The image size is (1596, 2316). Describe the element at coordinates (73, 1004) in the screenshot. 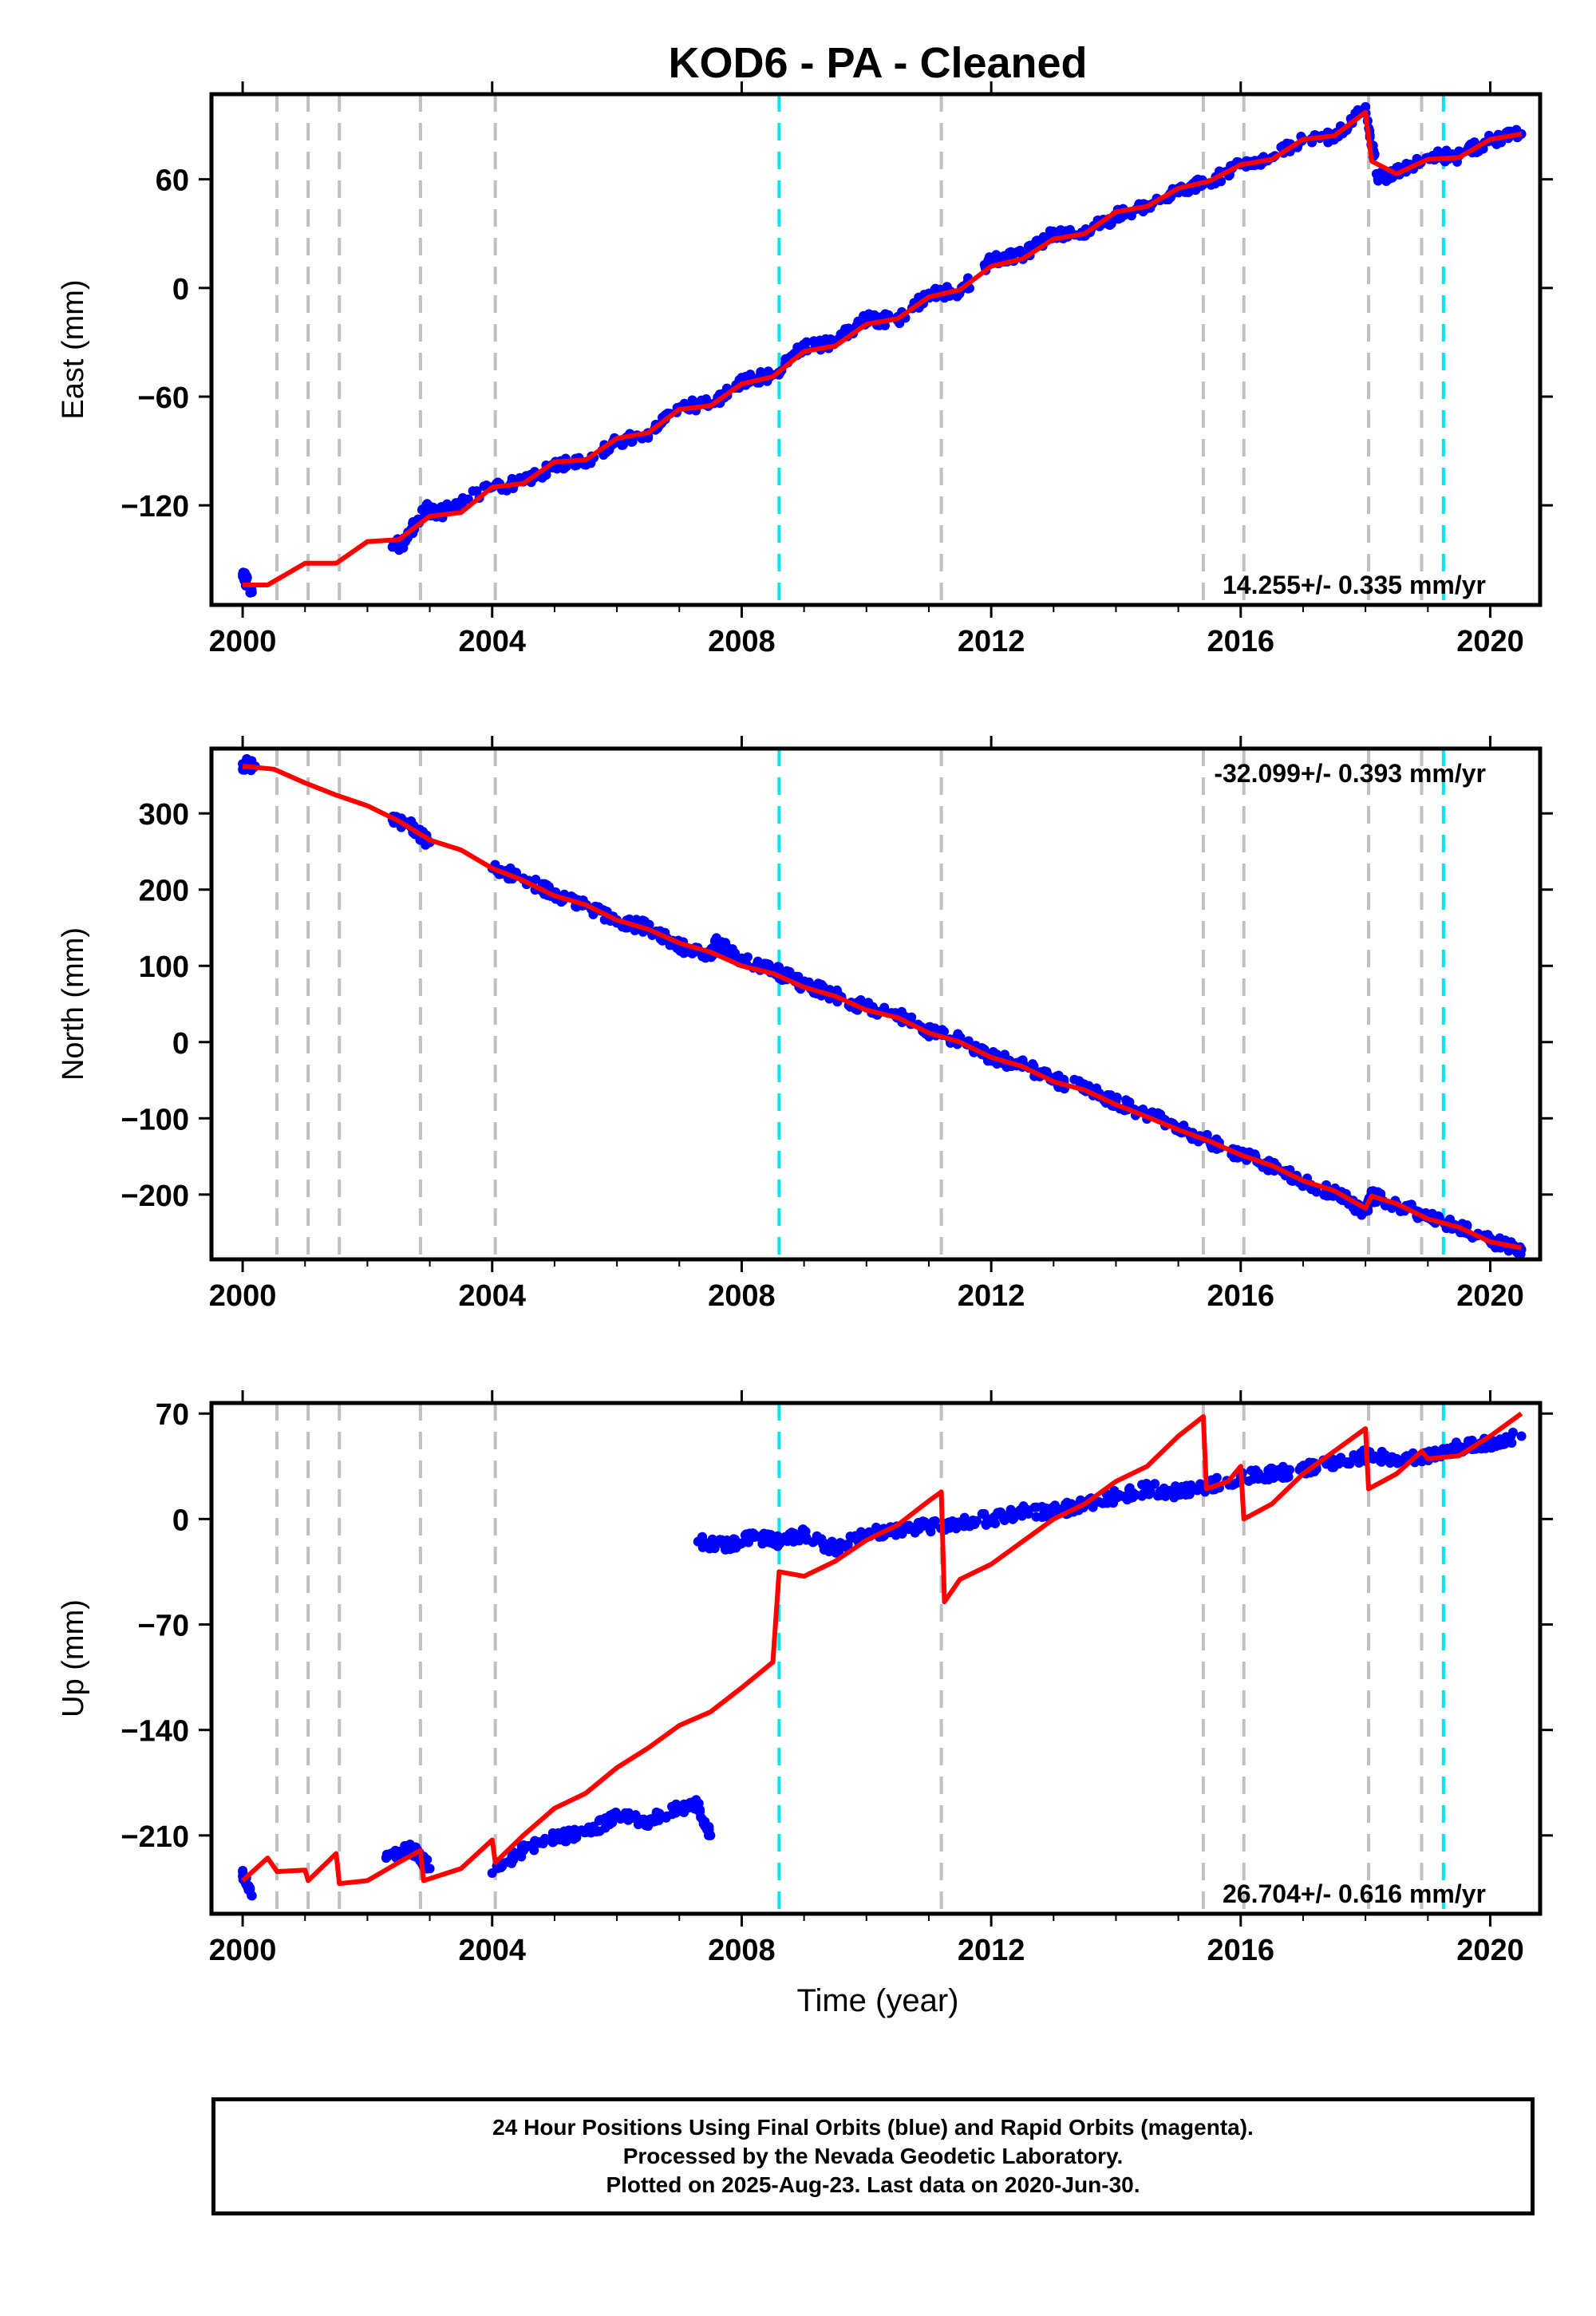

I see `north-y-axis-label: North (mm)` at that location.